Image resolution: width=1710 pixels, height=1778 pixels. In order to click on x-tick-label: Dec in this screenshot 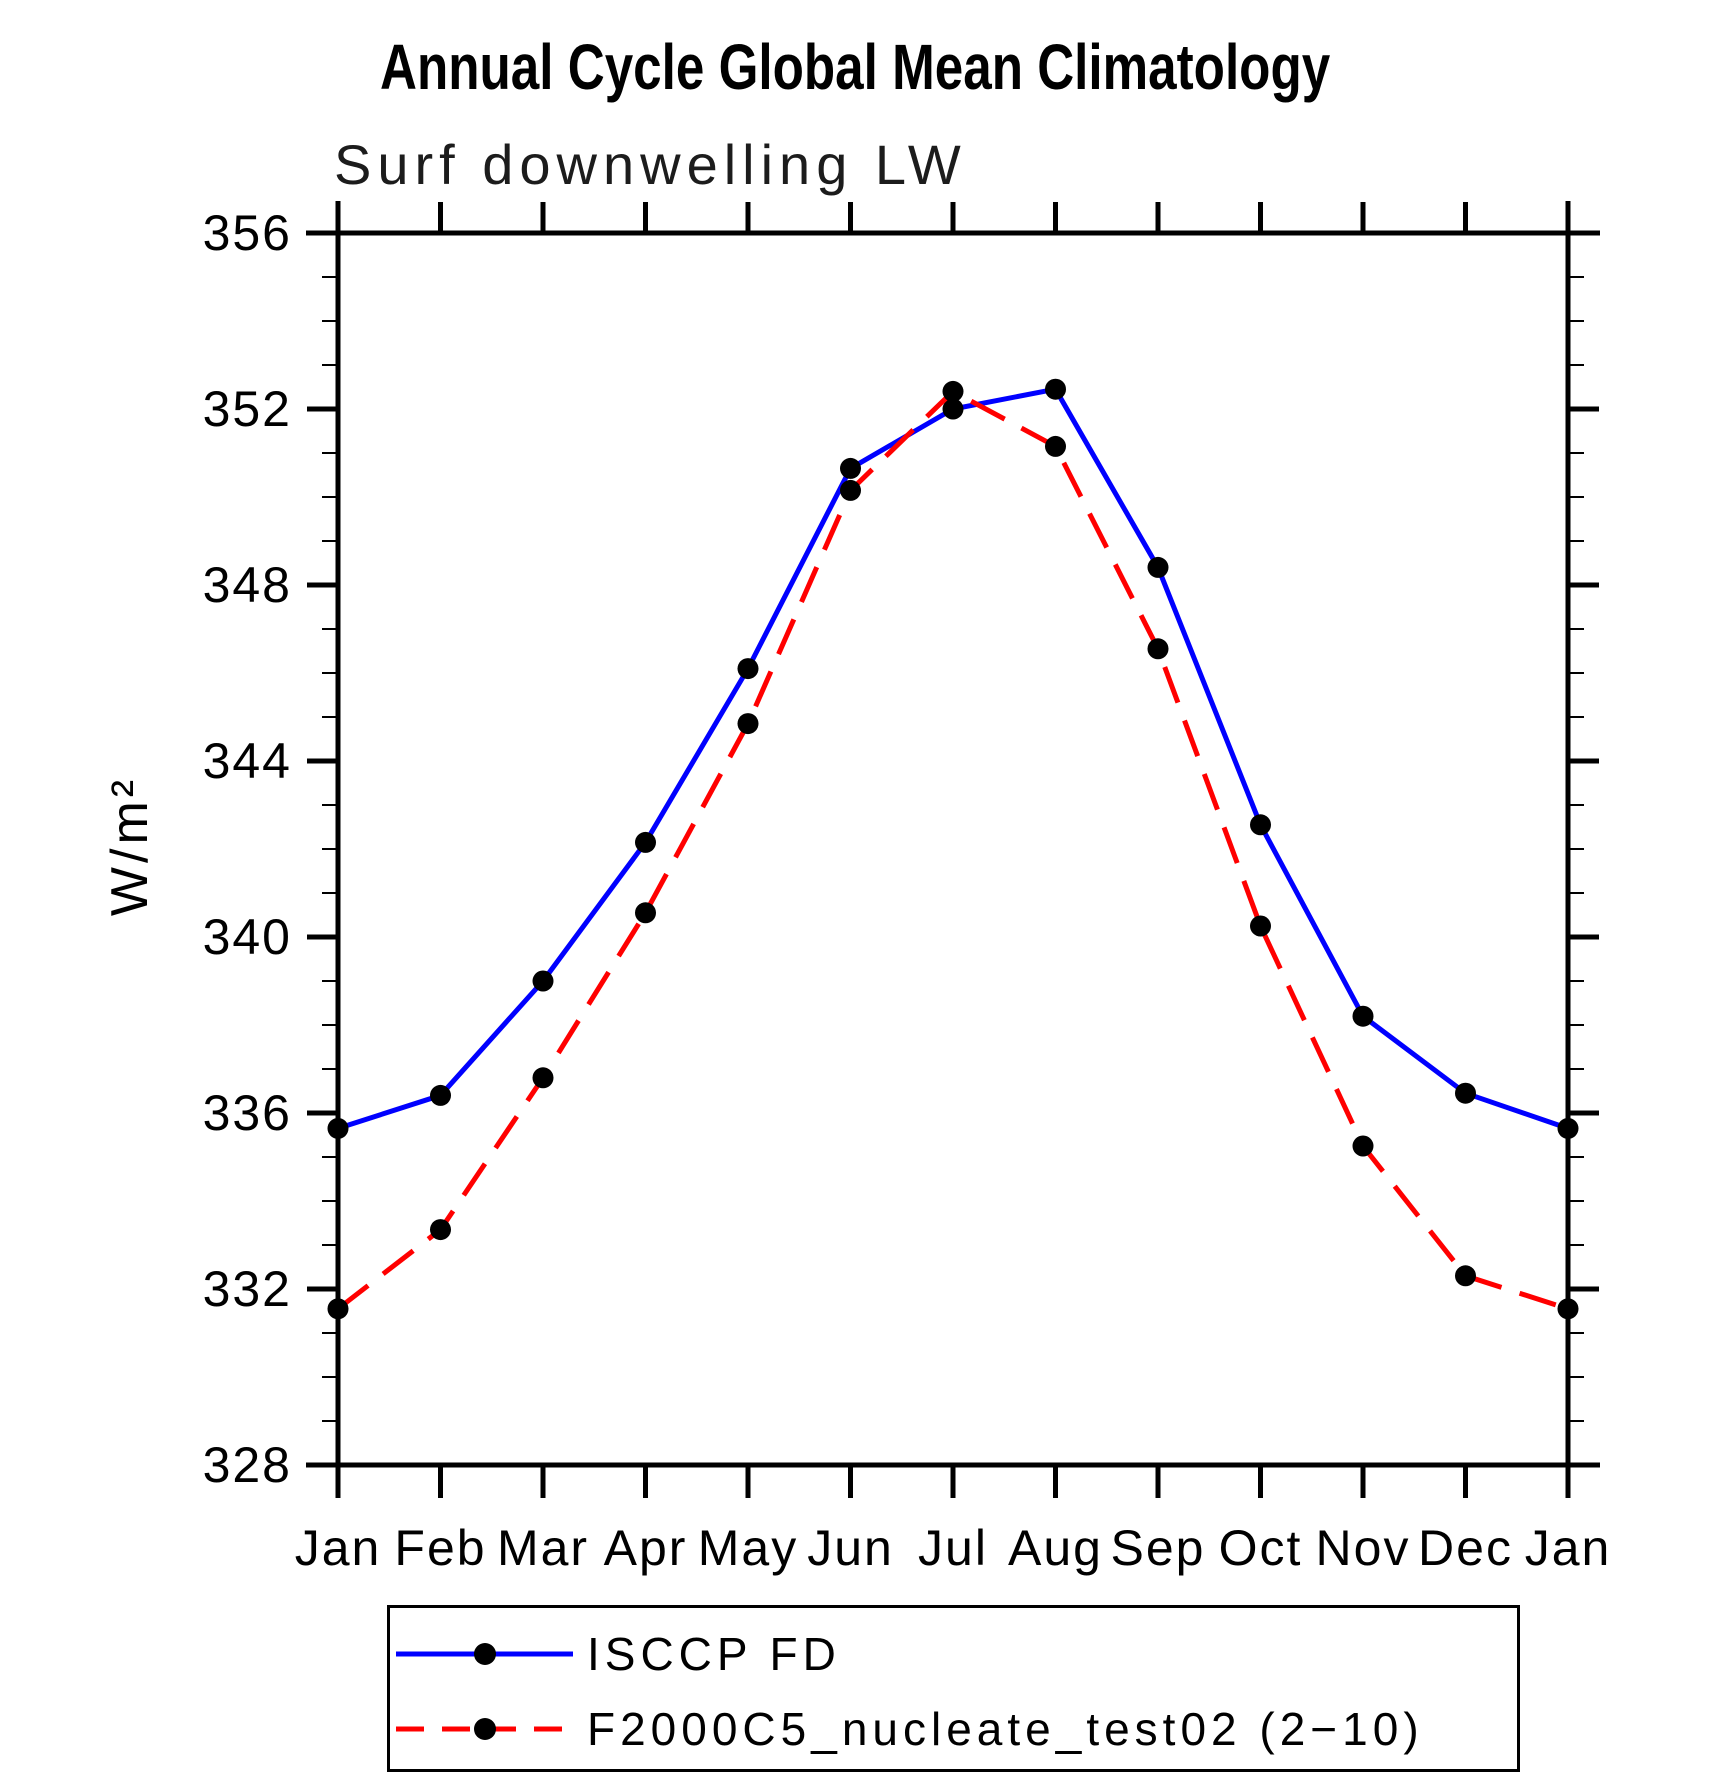, I will do `click(1465, 1548)`.